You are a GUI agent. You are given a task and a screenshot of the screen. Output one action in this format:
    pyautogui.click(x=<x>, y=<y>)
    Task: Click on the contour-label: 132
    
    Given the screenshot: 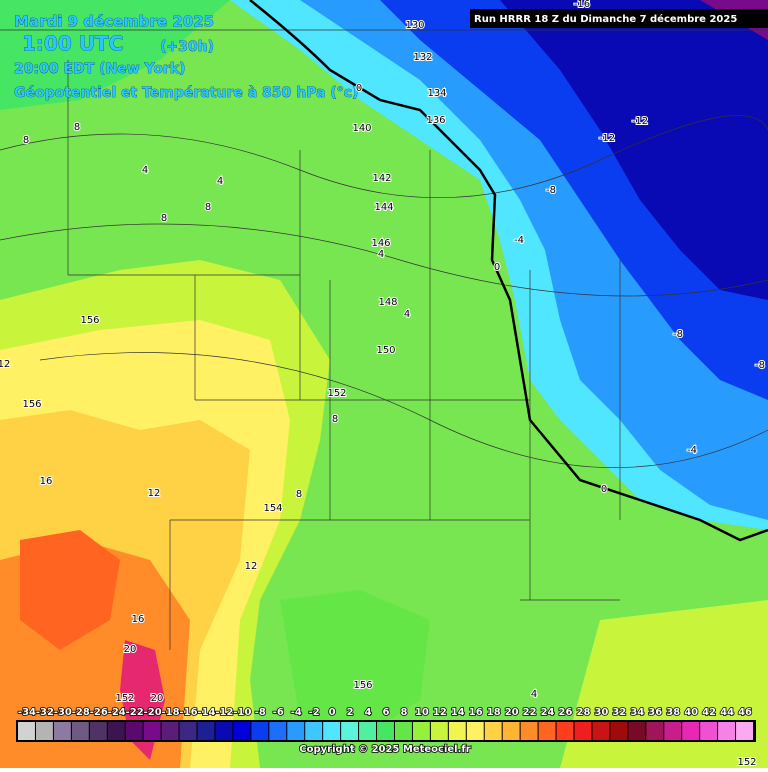 What is the action you would take?
    pyautogui.click(x=422, y=57)
    